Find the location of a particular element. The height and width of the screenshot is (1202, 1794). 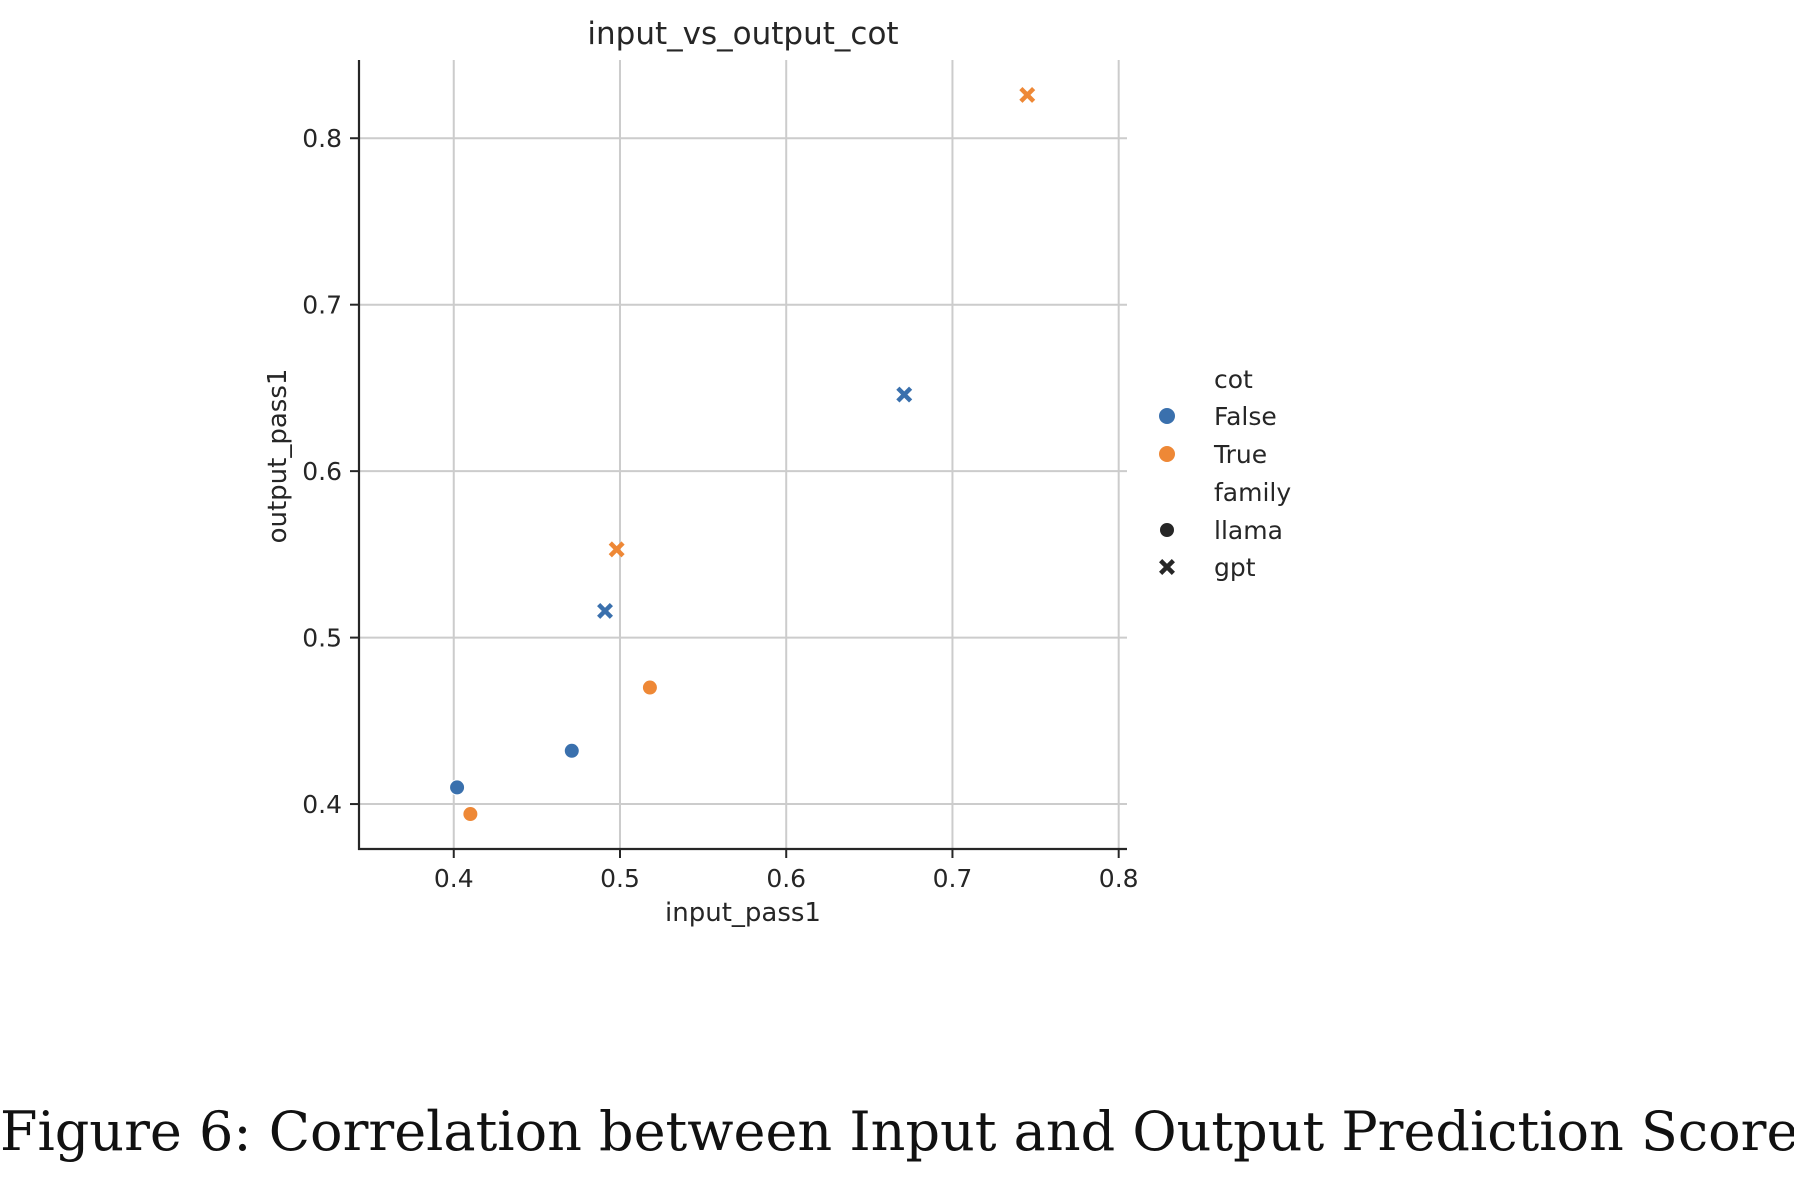

y-tick-label: 0.5 is located at coordinates (322, 638).